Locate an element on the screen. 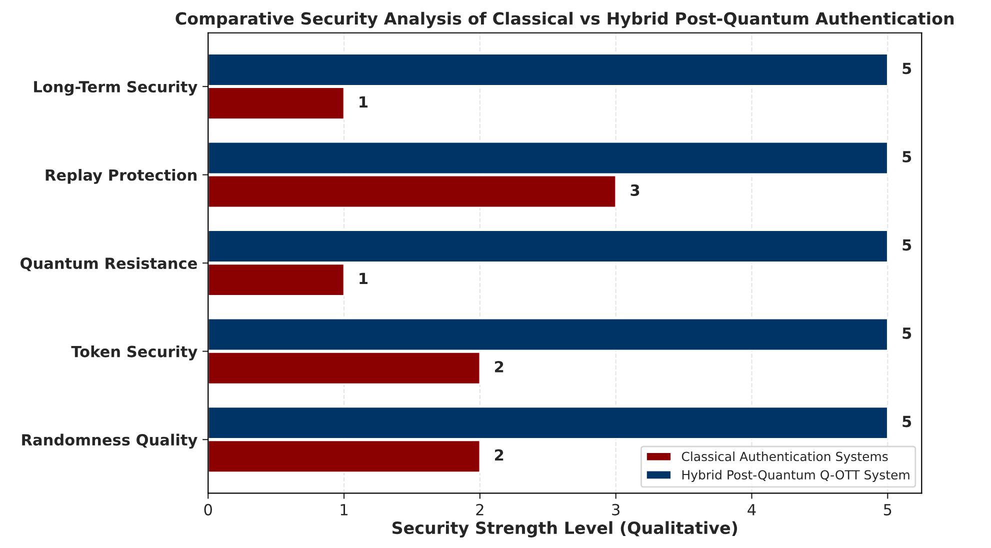 This screenshot has width=991, height=548. legend-label: Hybrid Post-Quantum Q-OTT System is located at coordinates (796, 476).